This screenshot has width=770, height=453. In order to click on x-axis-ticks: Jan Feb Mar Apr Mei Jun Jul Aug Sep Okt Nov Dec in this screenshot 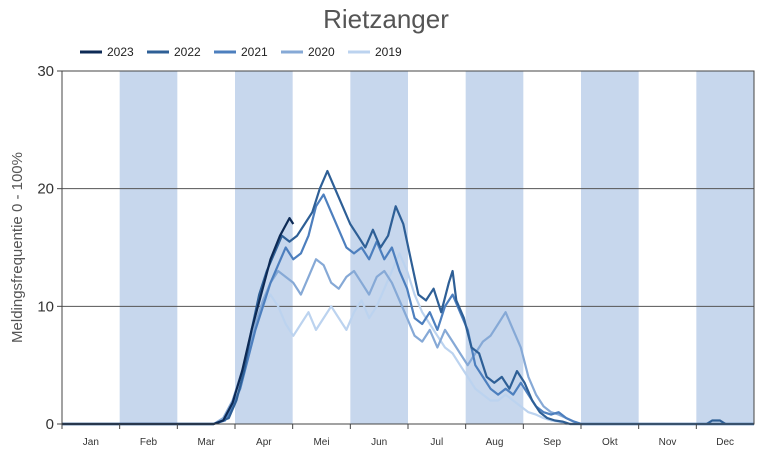, I will do `click(397, 436)`.